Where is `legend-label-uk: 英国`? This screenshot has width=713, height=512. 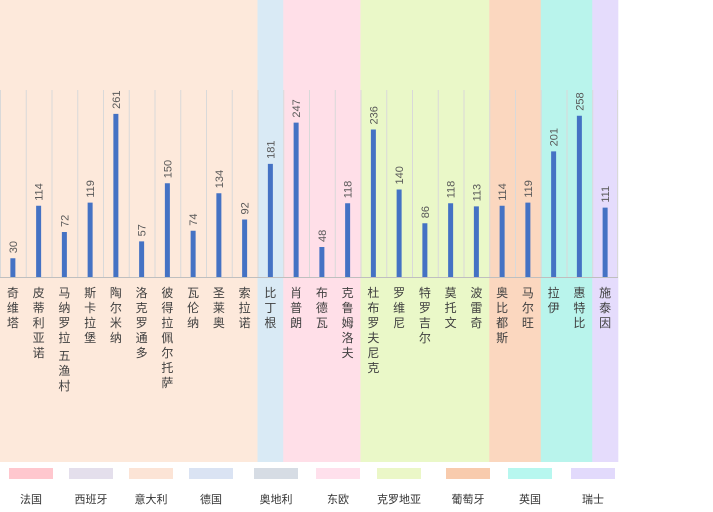 legend-label-uk: 英国 is located at coordinates (530, 499).